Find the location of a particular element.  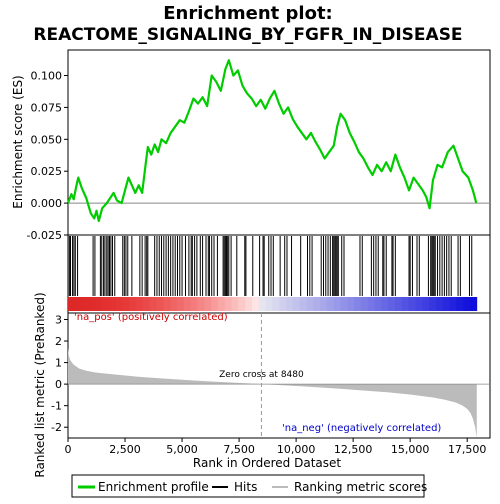

x-tick-label: 17,500 is located at coordinates (467, 449).